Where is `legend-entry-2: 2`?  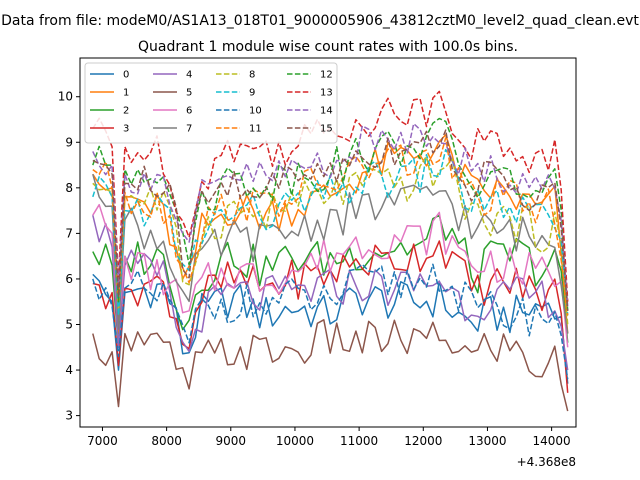 legend-entry-2: 2 is located at coordinates (109, 111).